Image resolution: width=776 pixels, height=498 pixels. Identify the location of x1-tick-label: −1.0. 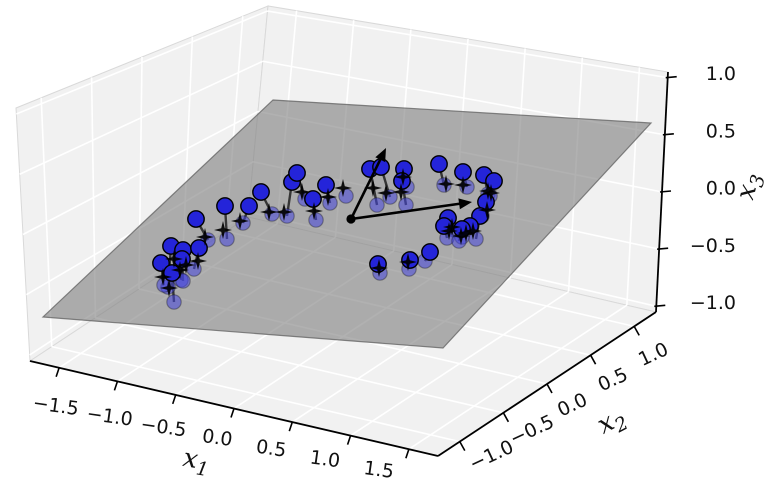
(109, 417).